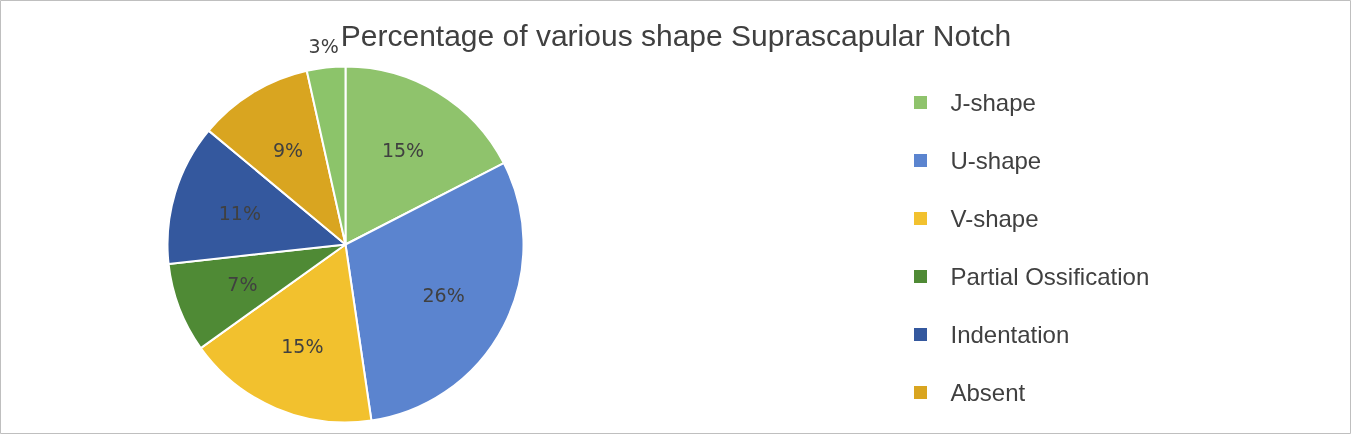 Image resolution: width=1351 pixels, height=434 pixels. I want to click on data-label: 26%, so click(443, 294).